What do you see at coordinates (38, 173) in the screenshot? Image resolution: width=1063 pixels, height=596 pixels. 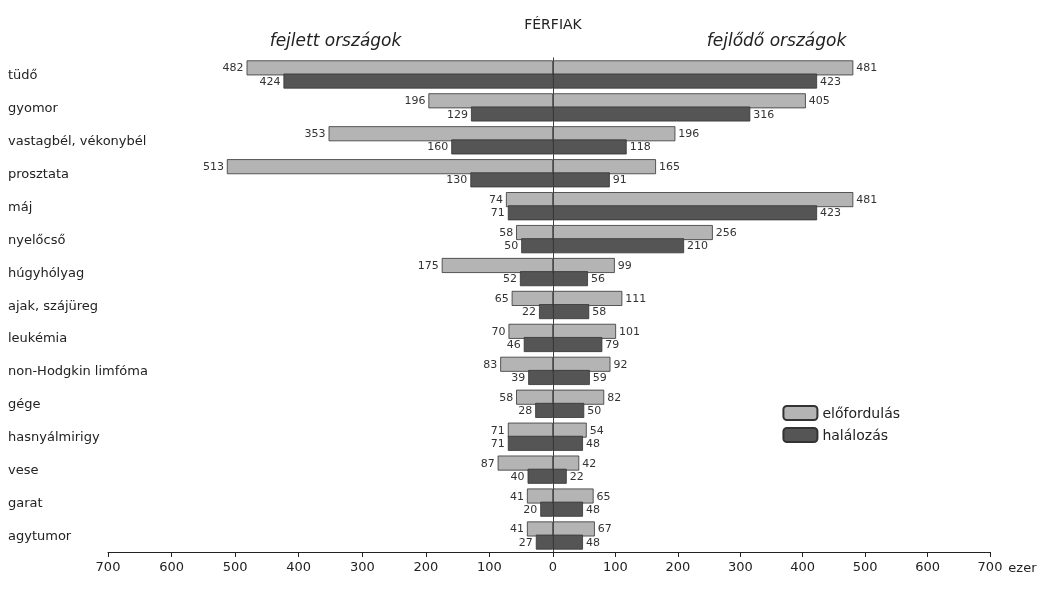 I see `y-tick-label: prosztata` at bounding box center [38, 173].